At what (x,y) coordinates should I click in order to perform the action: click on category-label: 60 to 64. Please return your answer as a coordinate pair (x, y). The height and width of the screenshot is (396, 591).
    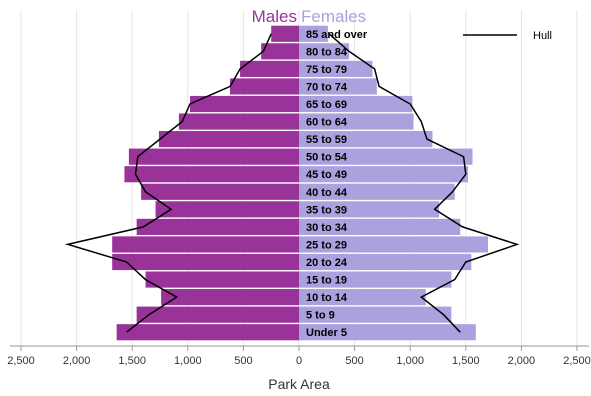
    Looking at the image, I should click on (327, 123).